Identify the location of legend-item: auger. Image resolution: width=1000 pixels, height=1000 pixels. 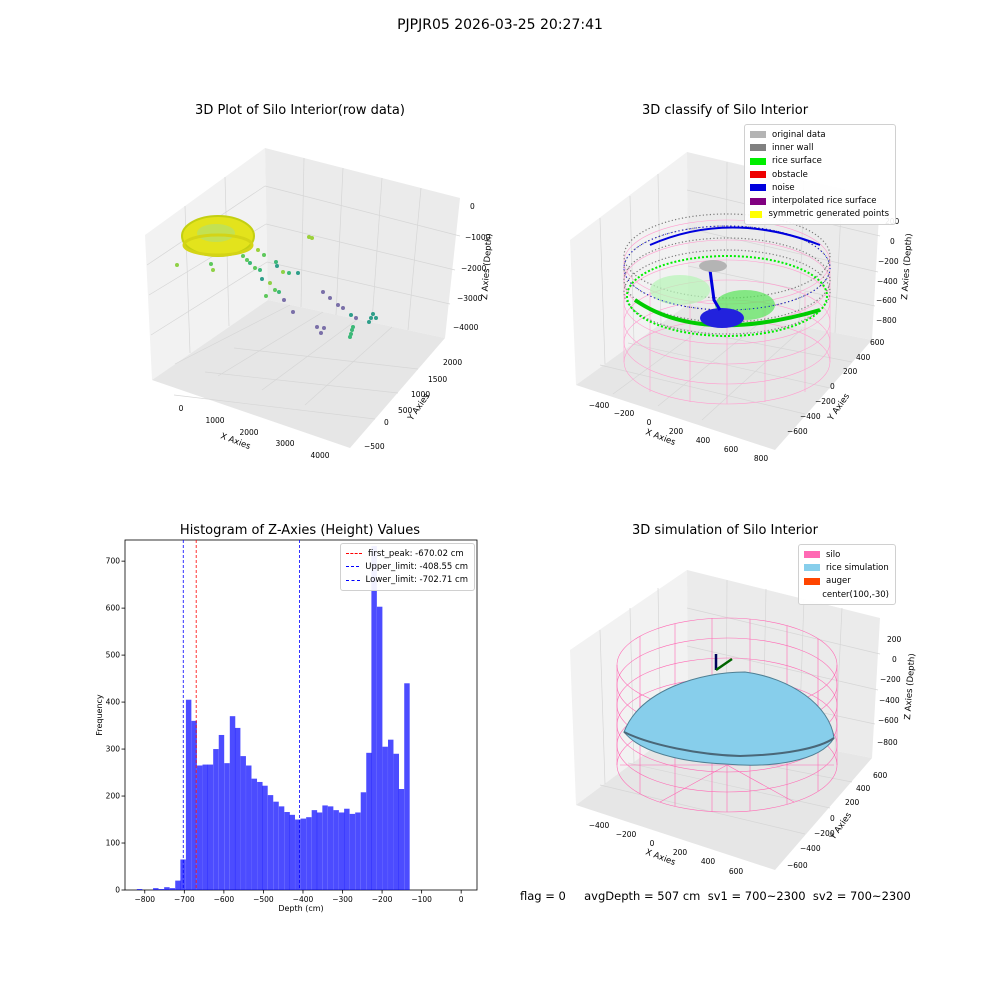
(846, 581).